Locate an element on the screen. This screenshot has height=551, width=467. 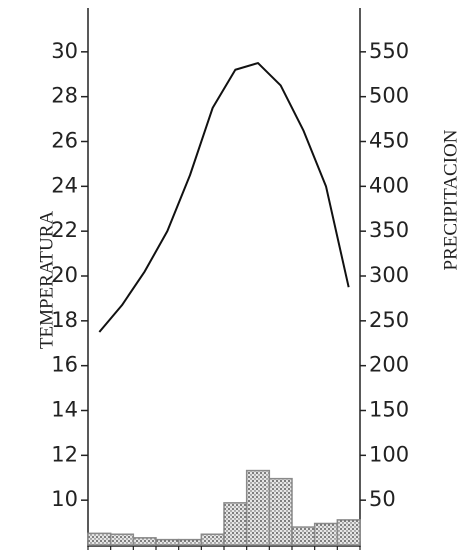
y-tick-label: 20 is located at coordinates (64, 275).